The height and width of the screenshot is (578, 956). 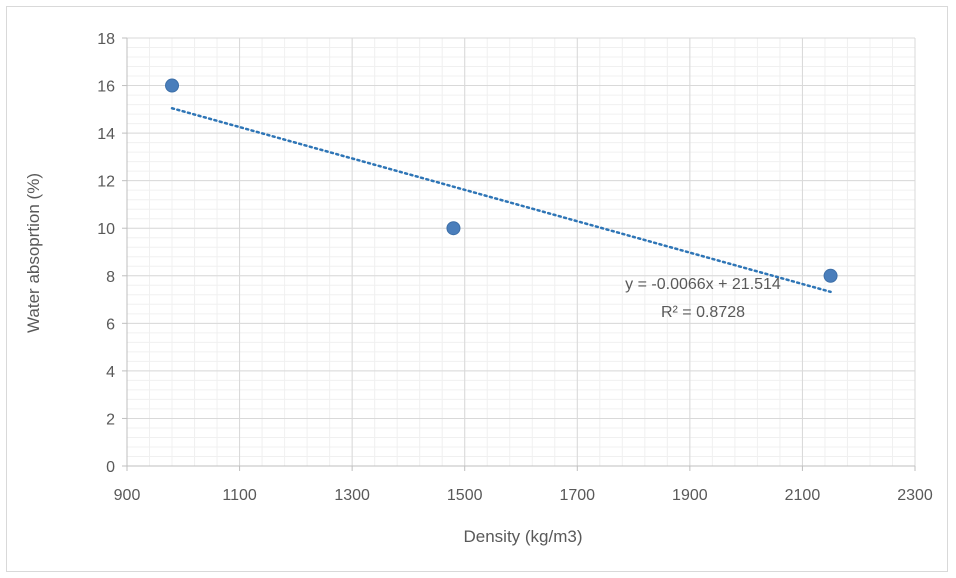 What do you see at coordinates (110, 277) in the screenshot?
I see `y-tick-label: 8` at bounding box center [110, 277].